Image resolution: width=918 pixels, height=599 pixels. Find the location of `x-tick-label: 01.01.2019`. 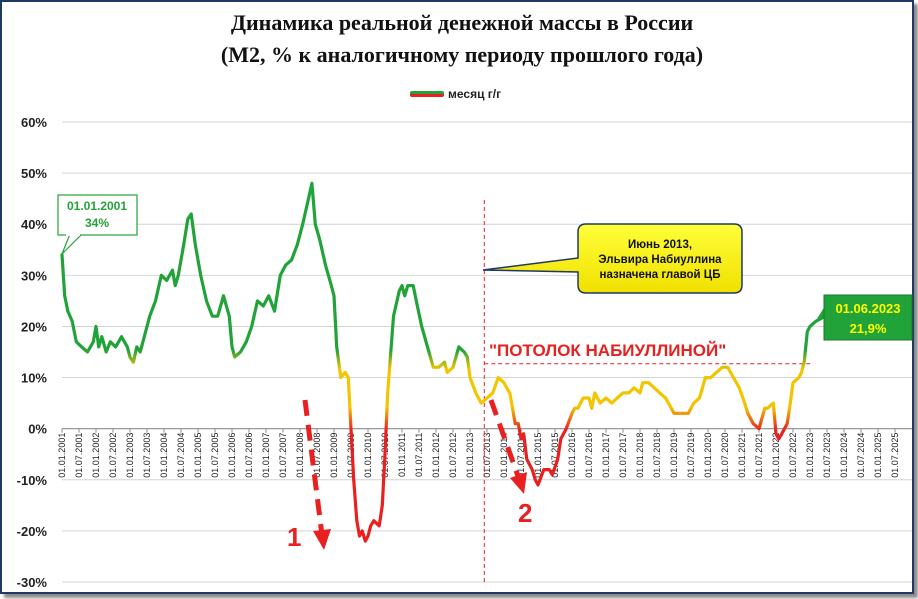

x-tick-label: 01.01.2019 is located at coordinates (674, 455).